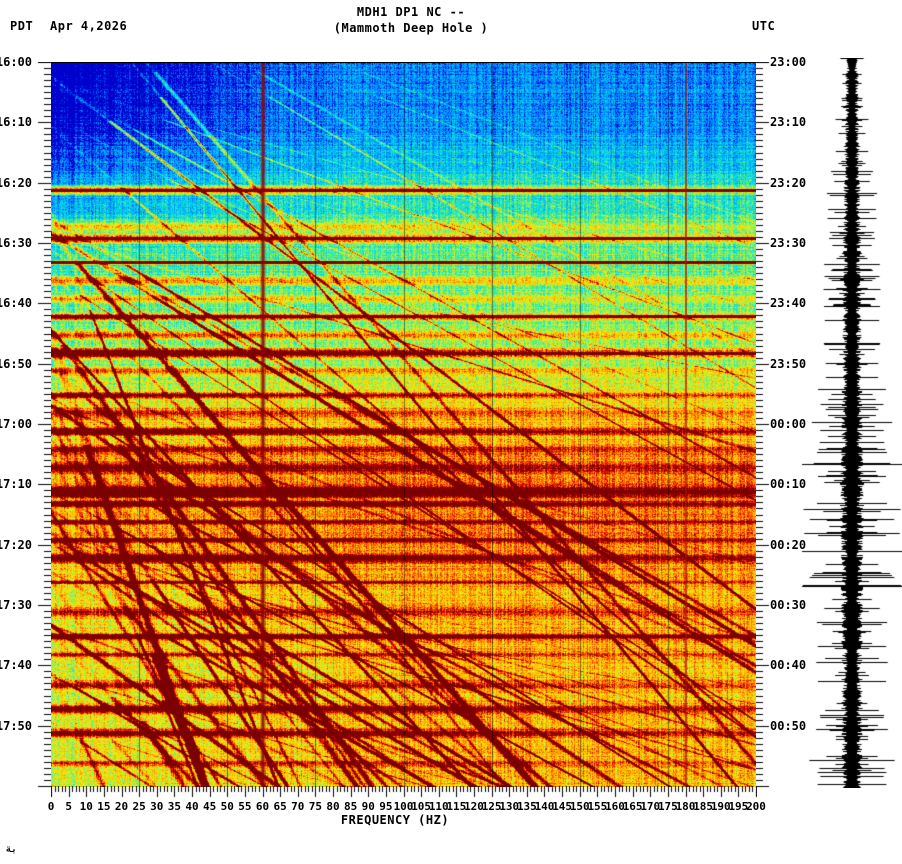 The image size is (902, 864). I want to click on left-time-tick: 17:10, so click(16, 484).